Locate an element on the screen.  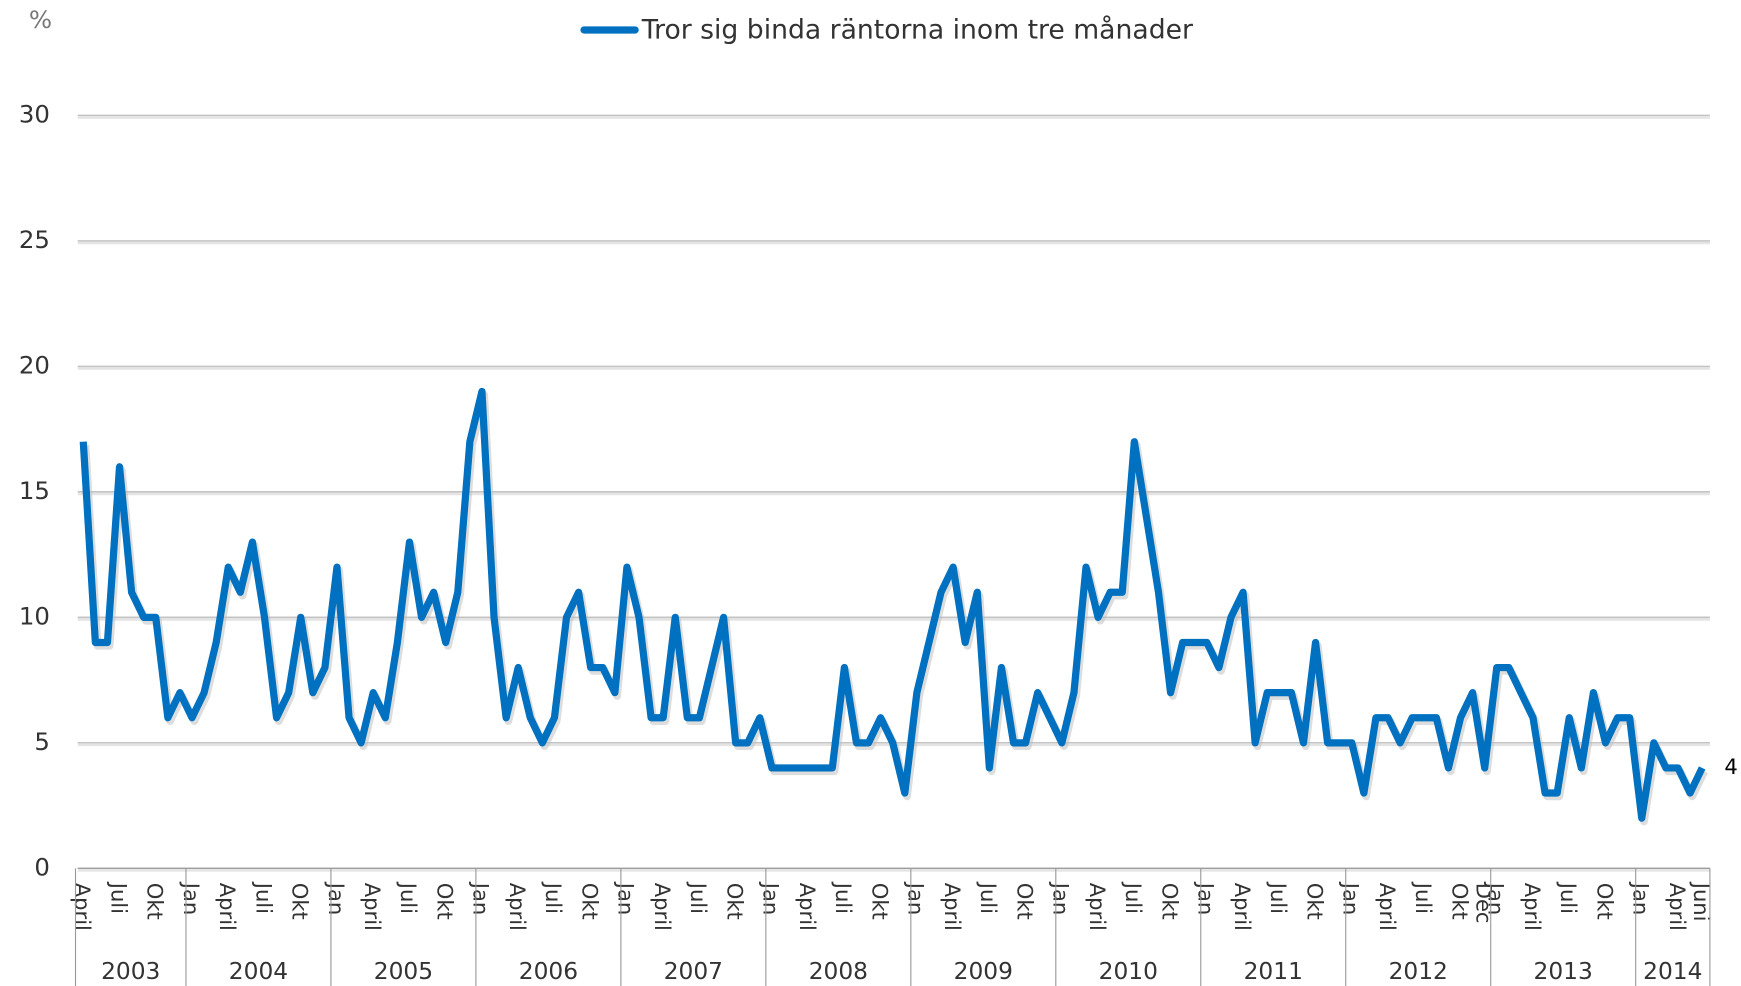
y-tick-label: 0 is located at coordinates (42, 866).